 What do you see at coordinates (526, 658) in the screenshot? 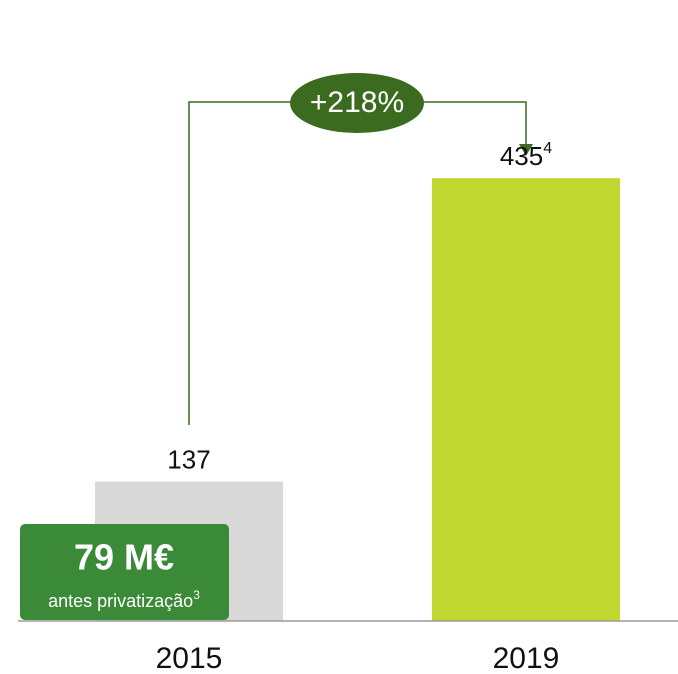
I see `x-tick-label: 2019` at bounding box center [526, 658].